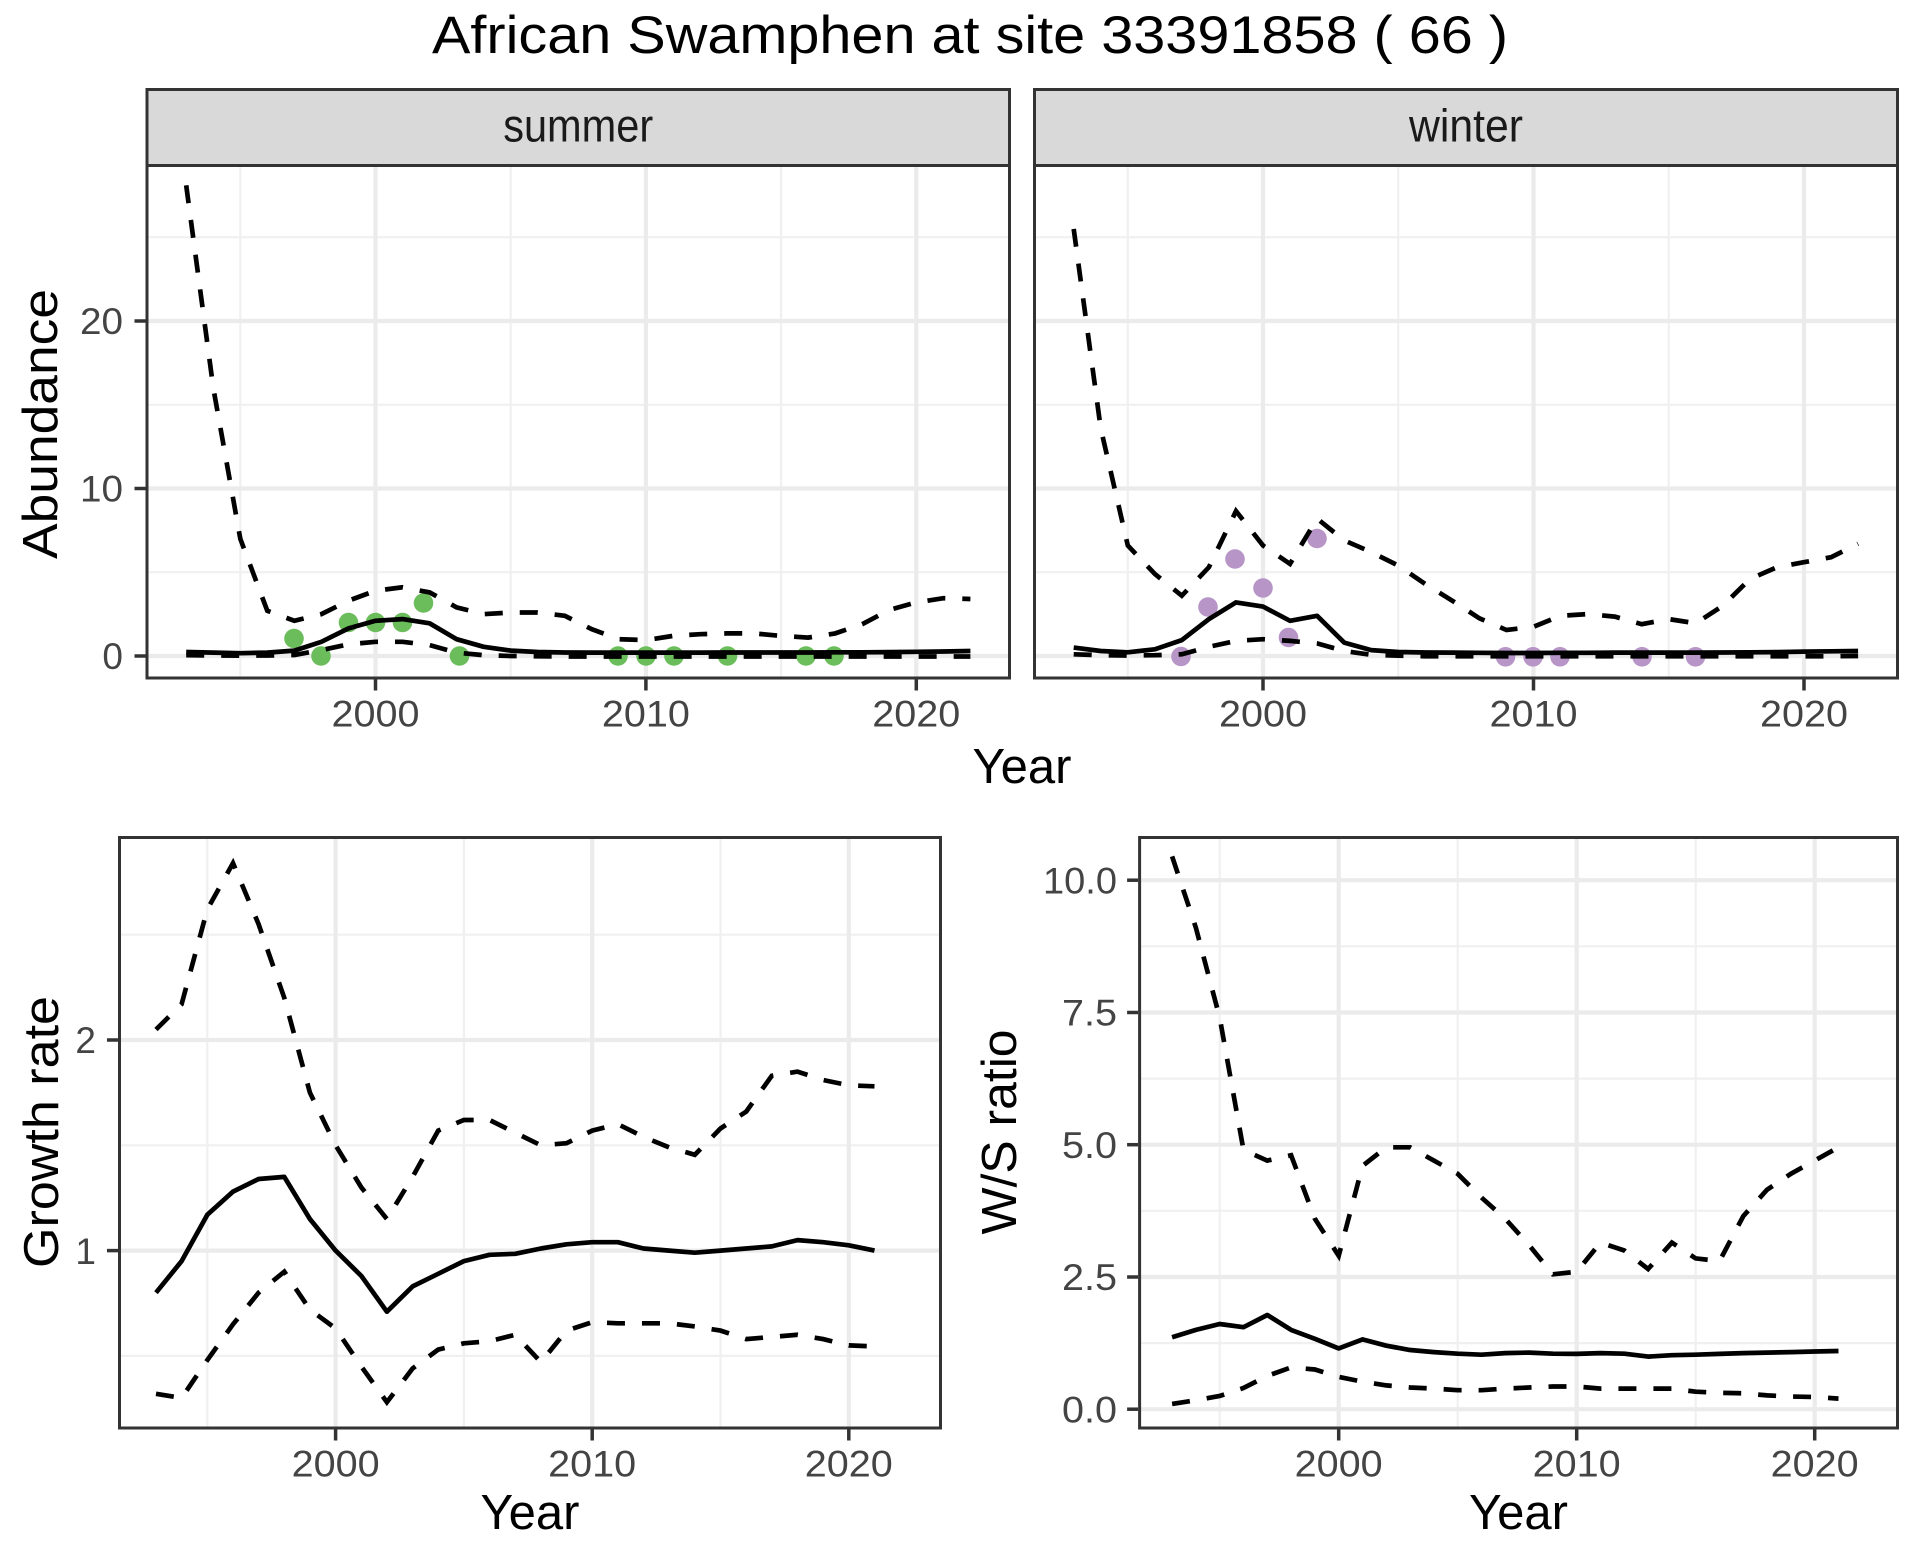  I want to click on svg-text: 7.5, so click(1089, 1013).